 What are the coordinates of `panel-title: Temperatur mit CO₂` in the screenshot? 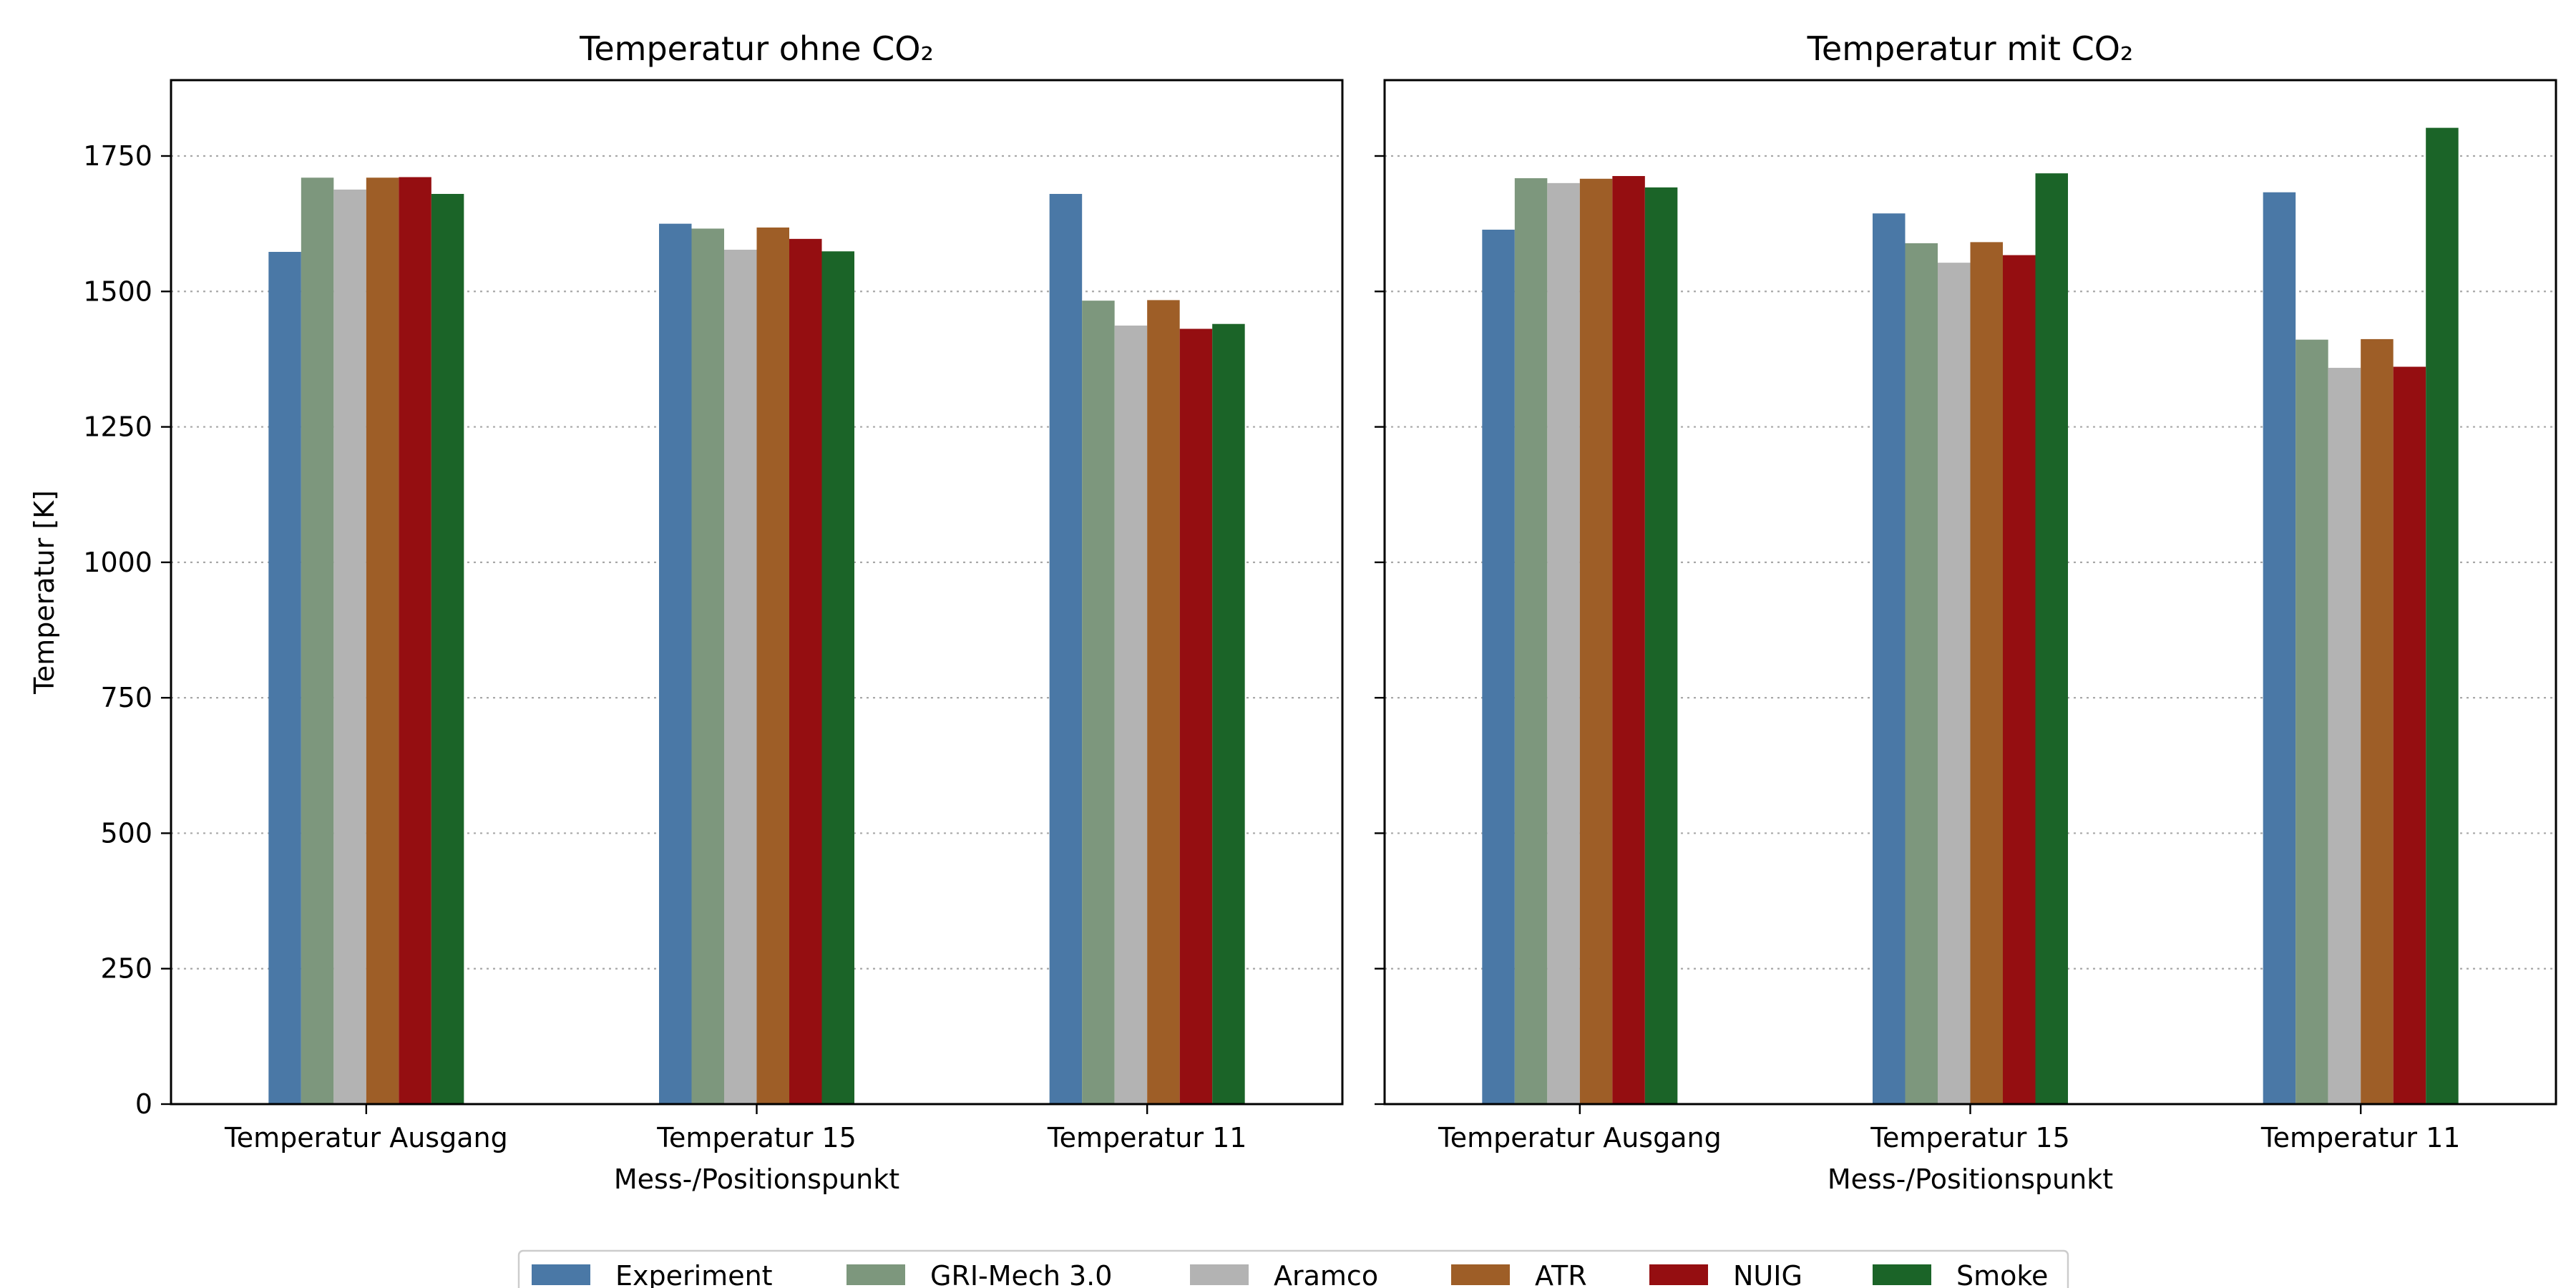 It's located at (1970, 48).